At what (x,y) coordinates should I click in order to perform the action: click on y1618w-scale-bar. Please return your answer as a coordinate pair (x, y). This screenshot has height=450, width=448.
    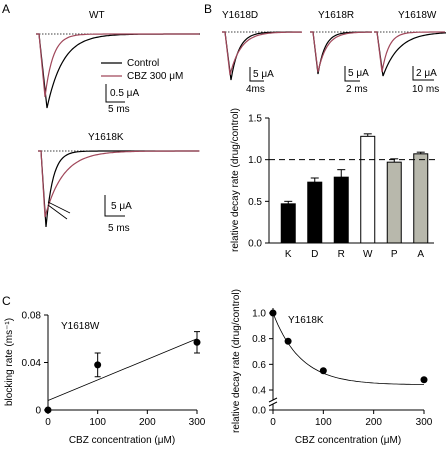
    Looking at the image, I should click on (423, 73).